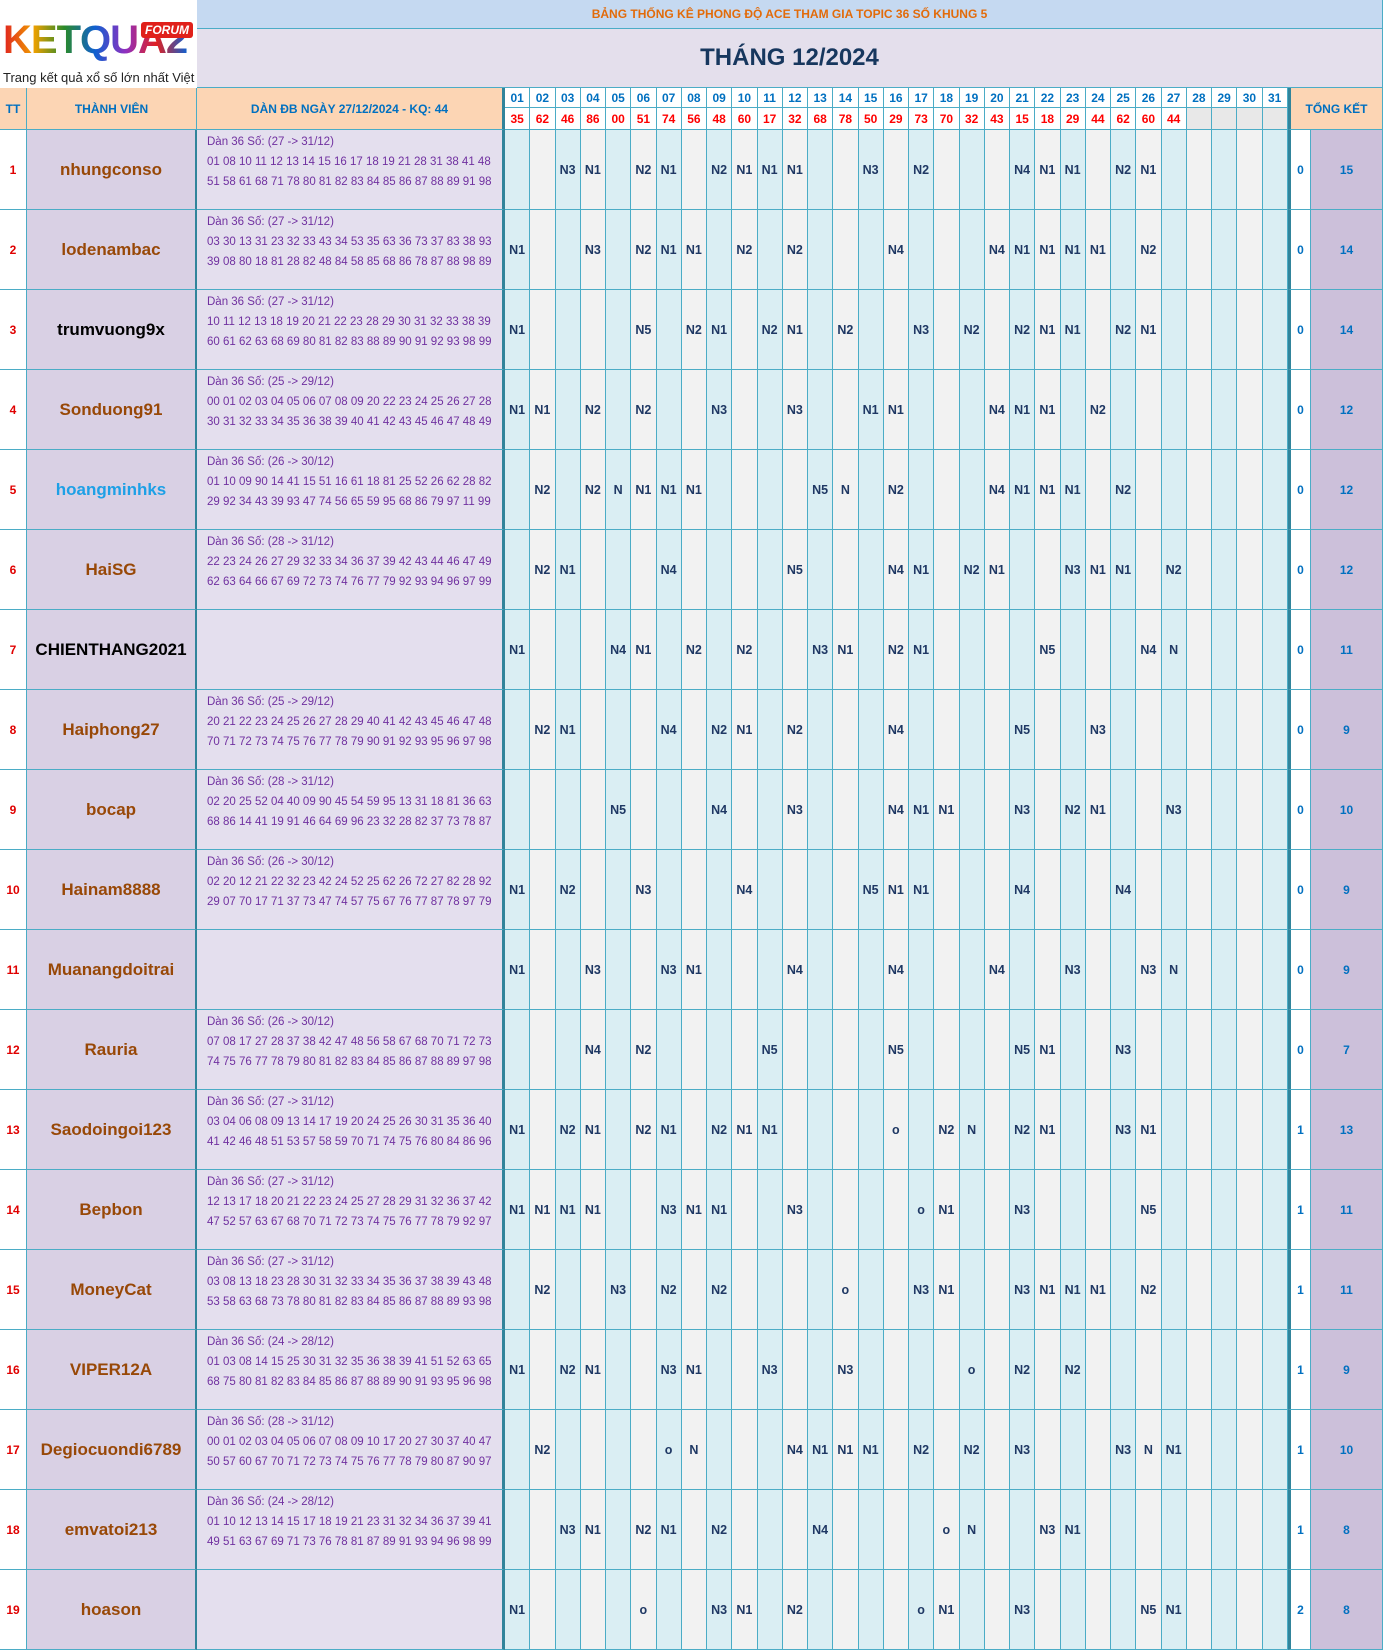  Describe the element at coordinates (1149, 98) in the screenshot. I see `day-header: 26` at that location.